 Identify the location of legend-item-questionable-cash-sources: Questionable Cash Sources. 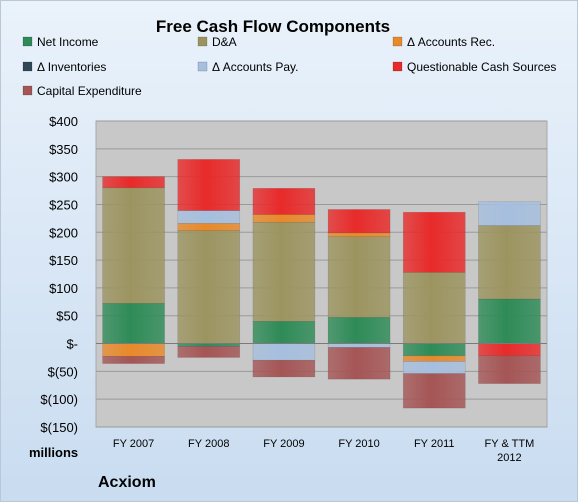
(474, 67).